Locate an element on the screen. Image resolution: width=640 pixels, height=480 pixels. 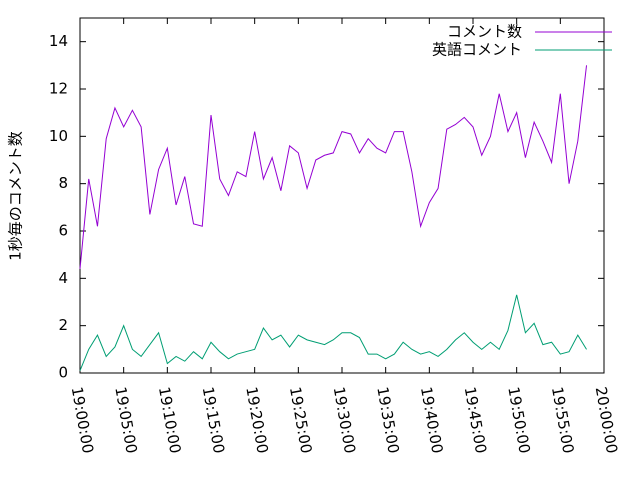
x-tick-label: 20:00:00 is located at coordinates (606, 419).